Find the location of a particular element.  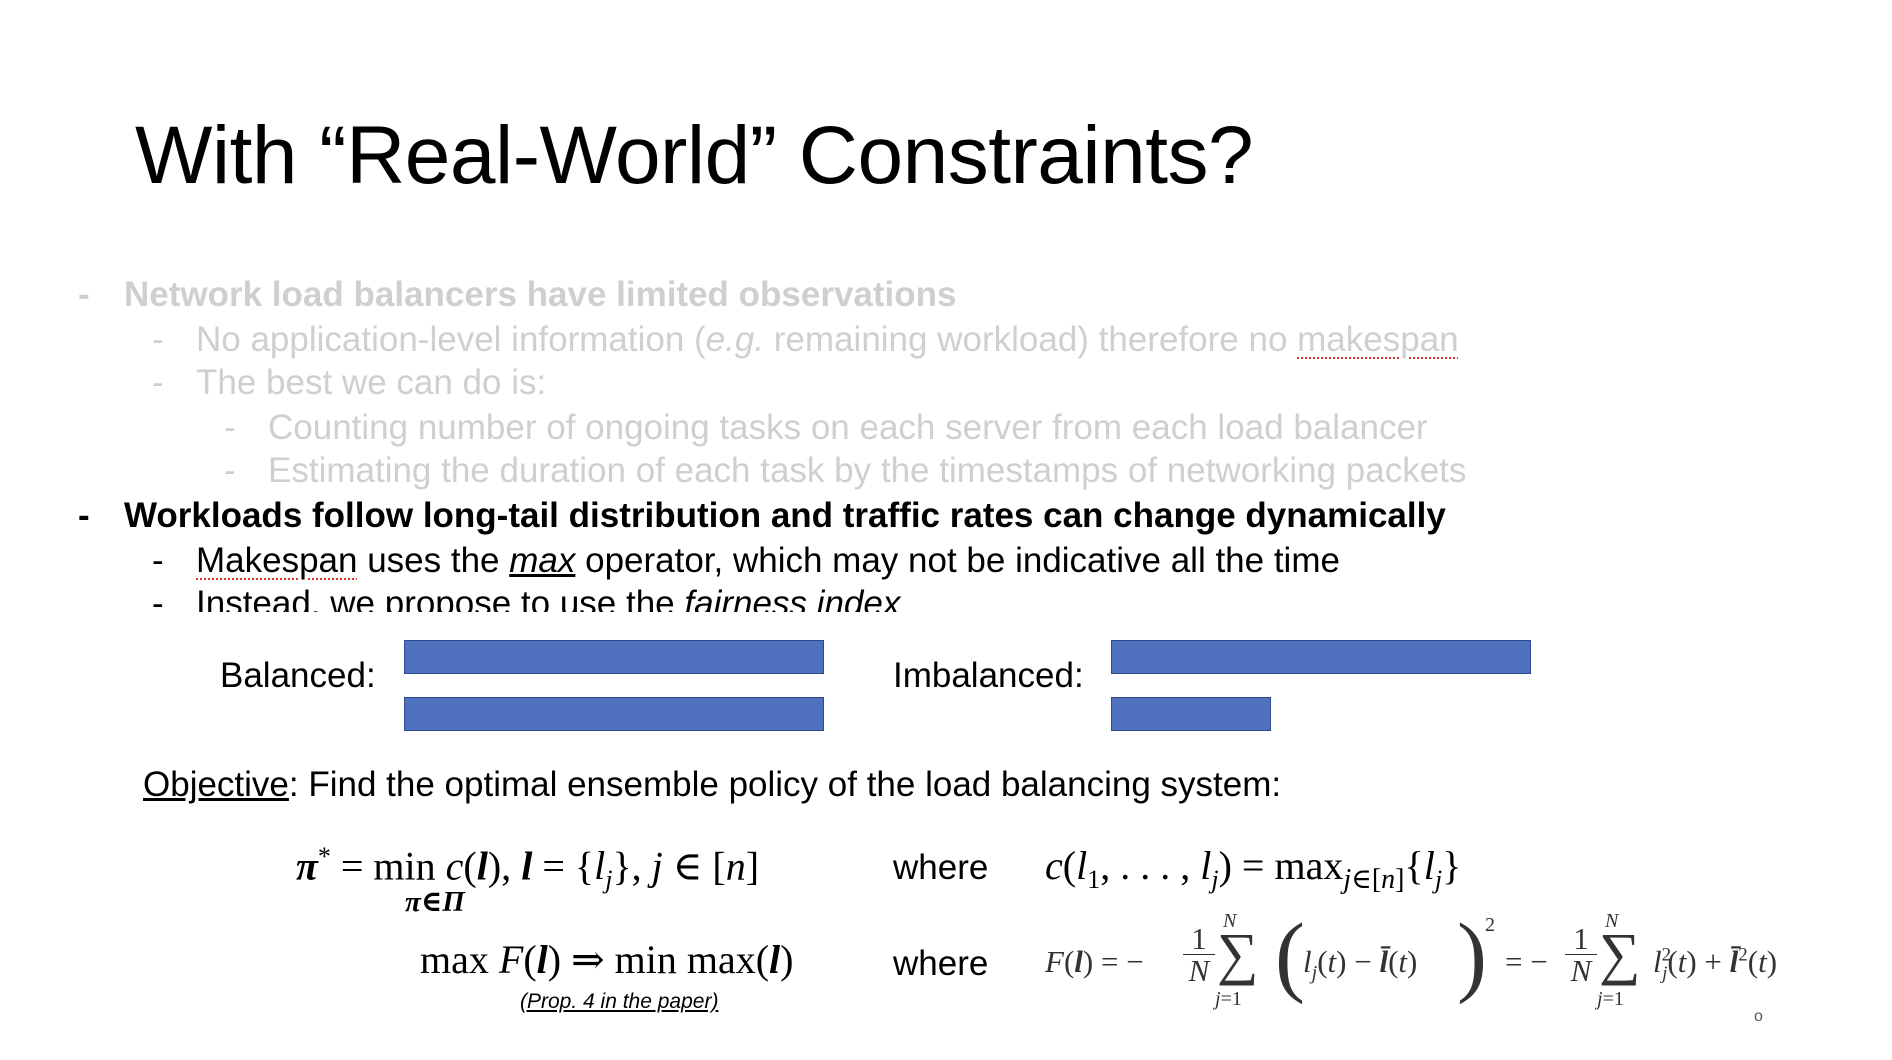

text-segment: No application-level information ( is located at coordinates (451, 339).